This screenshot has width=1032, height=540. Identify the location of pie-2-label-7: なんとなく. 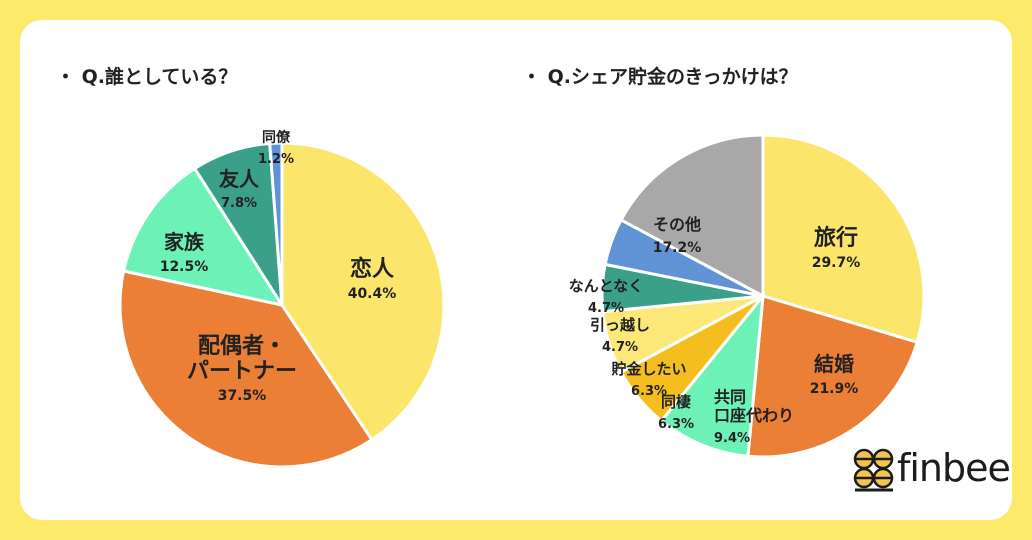
(606, 286).